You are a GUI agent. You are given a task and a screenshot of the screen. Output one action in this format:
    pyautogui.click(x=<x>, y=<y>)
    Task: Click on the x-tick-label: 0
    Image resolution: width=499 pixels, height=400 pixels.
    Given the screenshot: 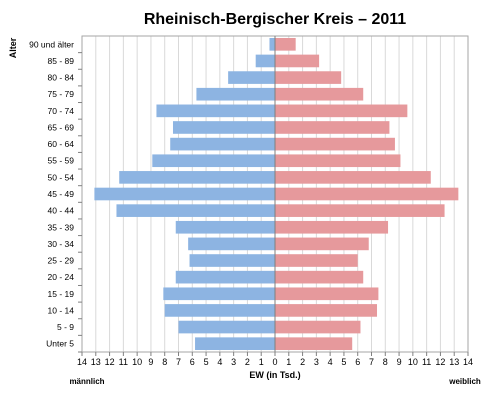 What is the action you would take?
    pyautogui.click(x=274, y=362)
    